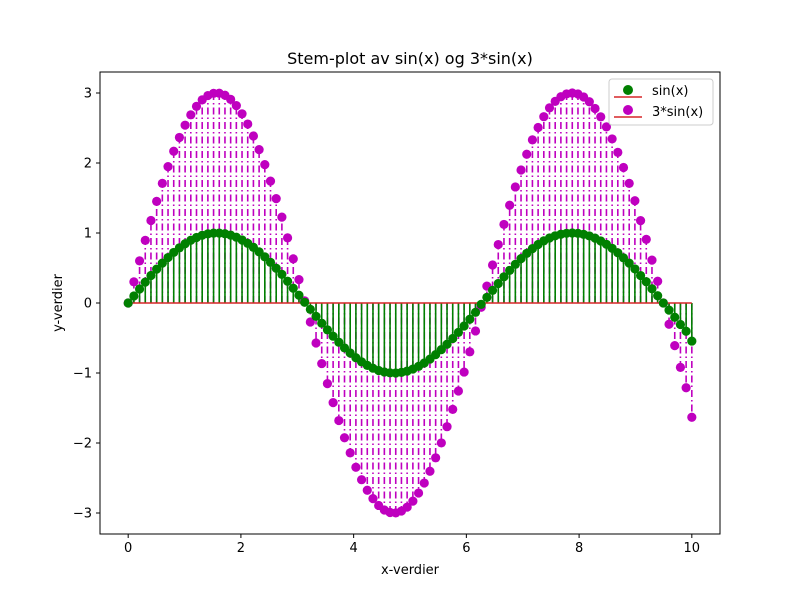 The height and width of the screenshot is (600, 800). Describe the element at coordinates (628, 90) in the screenshot. I see `legend-marker-sin` at that location.